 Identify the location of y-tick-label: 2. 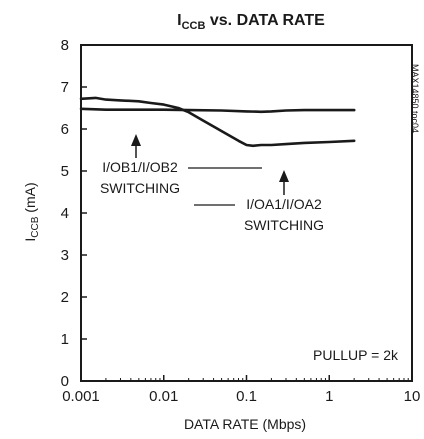
(65, 297).